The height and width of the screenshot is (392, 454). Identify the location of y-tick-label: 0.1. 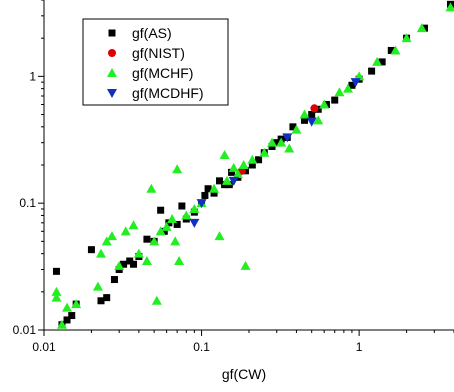
(27, 203).